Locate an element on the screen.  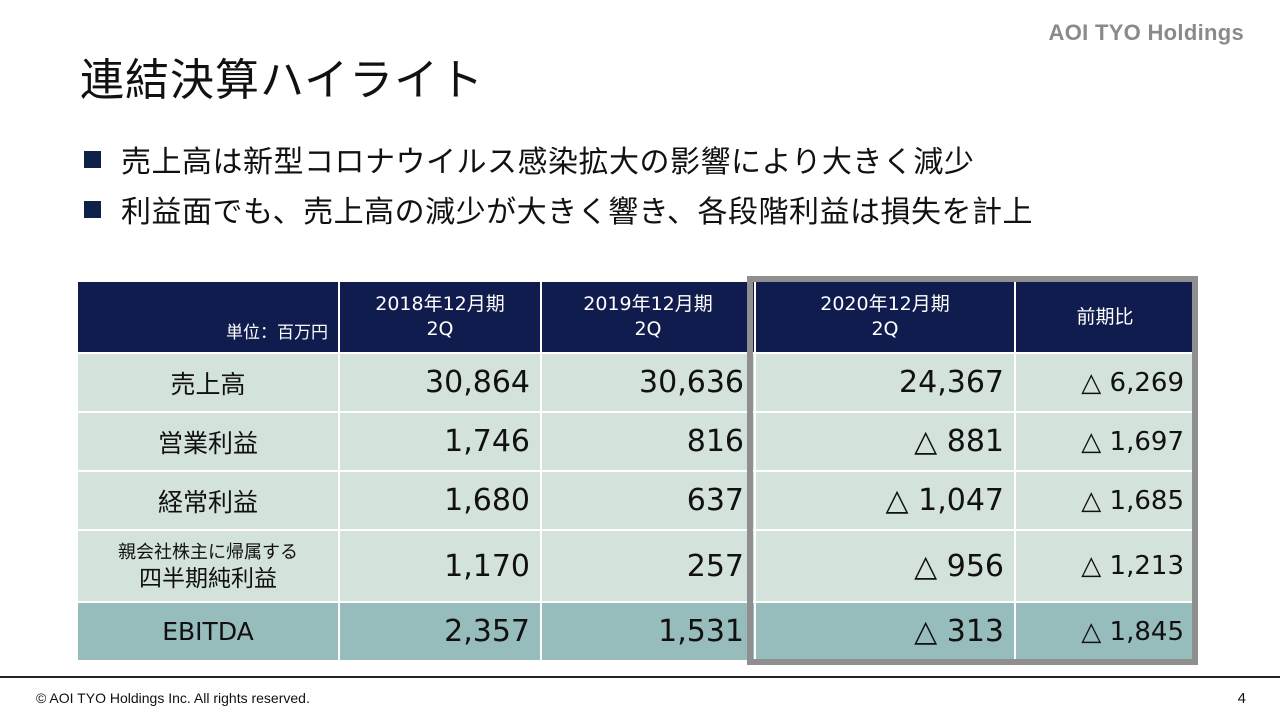
page-title: 連結決算ハイライト is located at coordinates (282, 80).